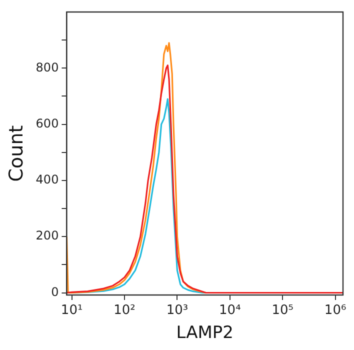 This screenshot has width=354, height=350. What do you see at coordinates (47, 235) in the screenshot?
I see `y-tick-label: 200` at bounding box center [47, 235].